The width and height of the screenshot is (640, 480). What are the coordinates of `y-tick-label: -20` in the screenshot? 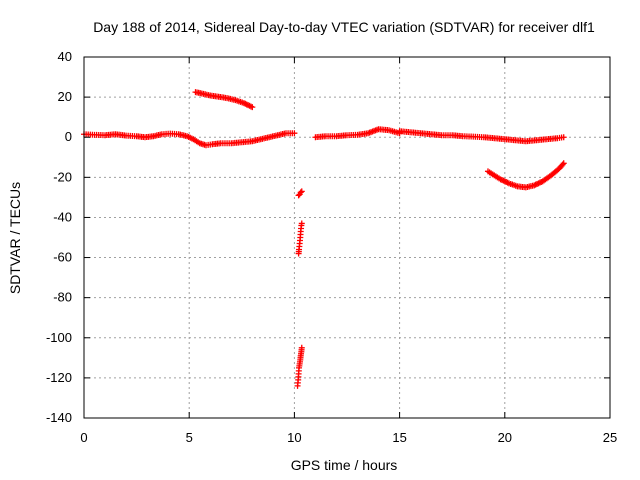 It's located at (62, 176).